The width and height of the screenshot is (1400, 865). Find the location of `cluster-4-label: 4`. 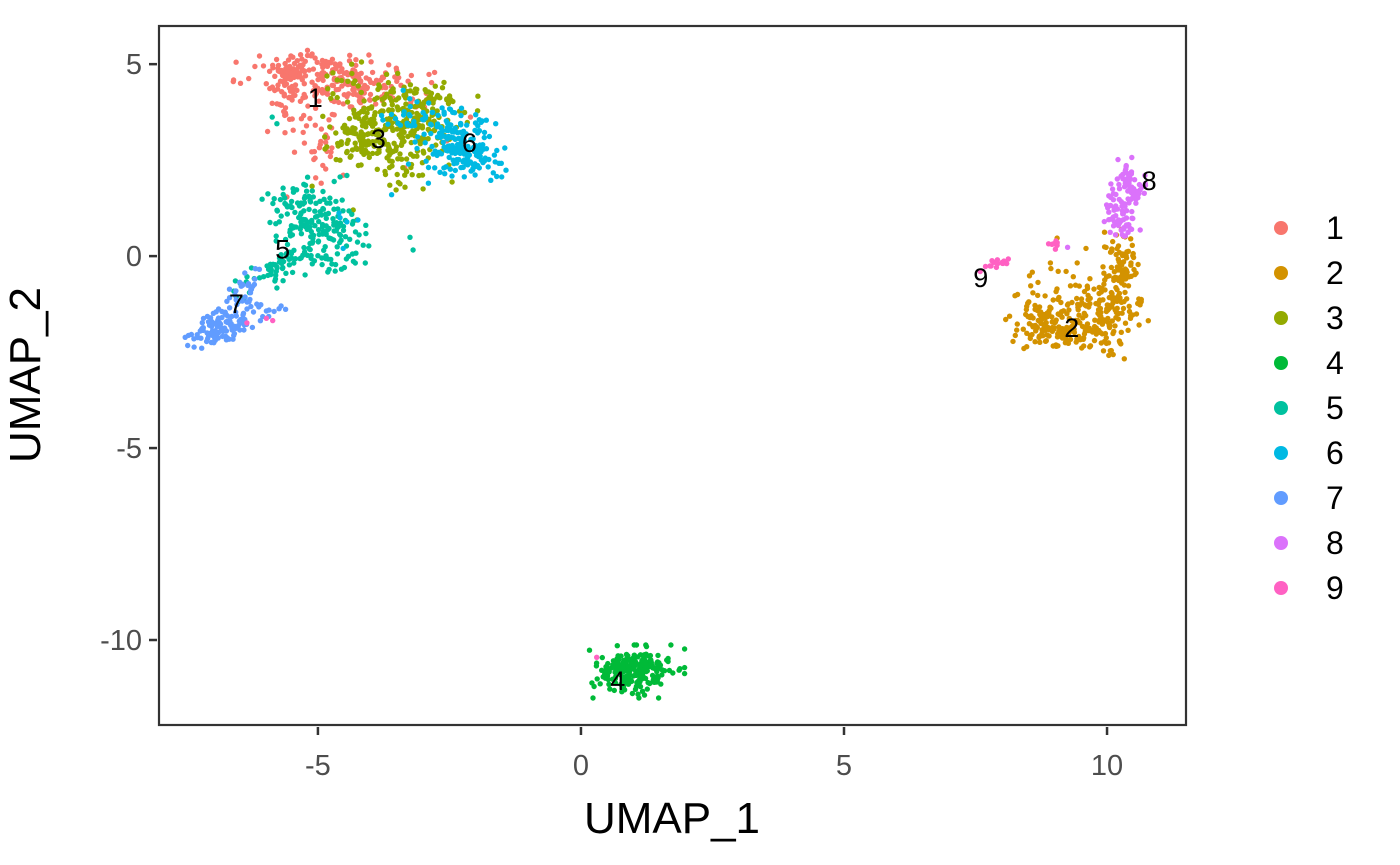

cluster-4-label: 4 is located at coordinates (617, 681).